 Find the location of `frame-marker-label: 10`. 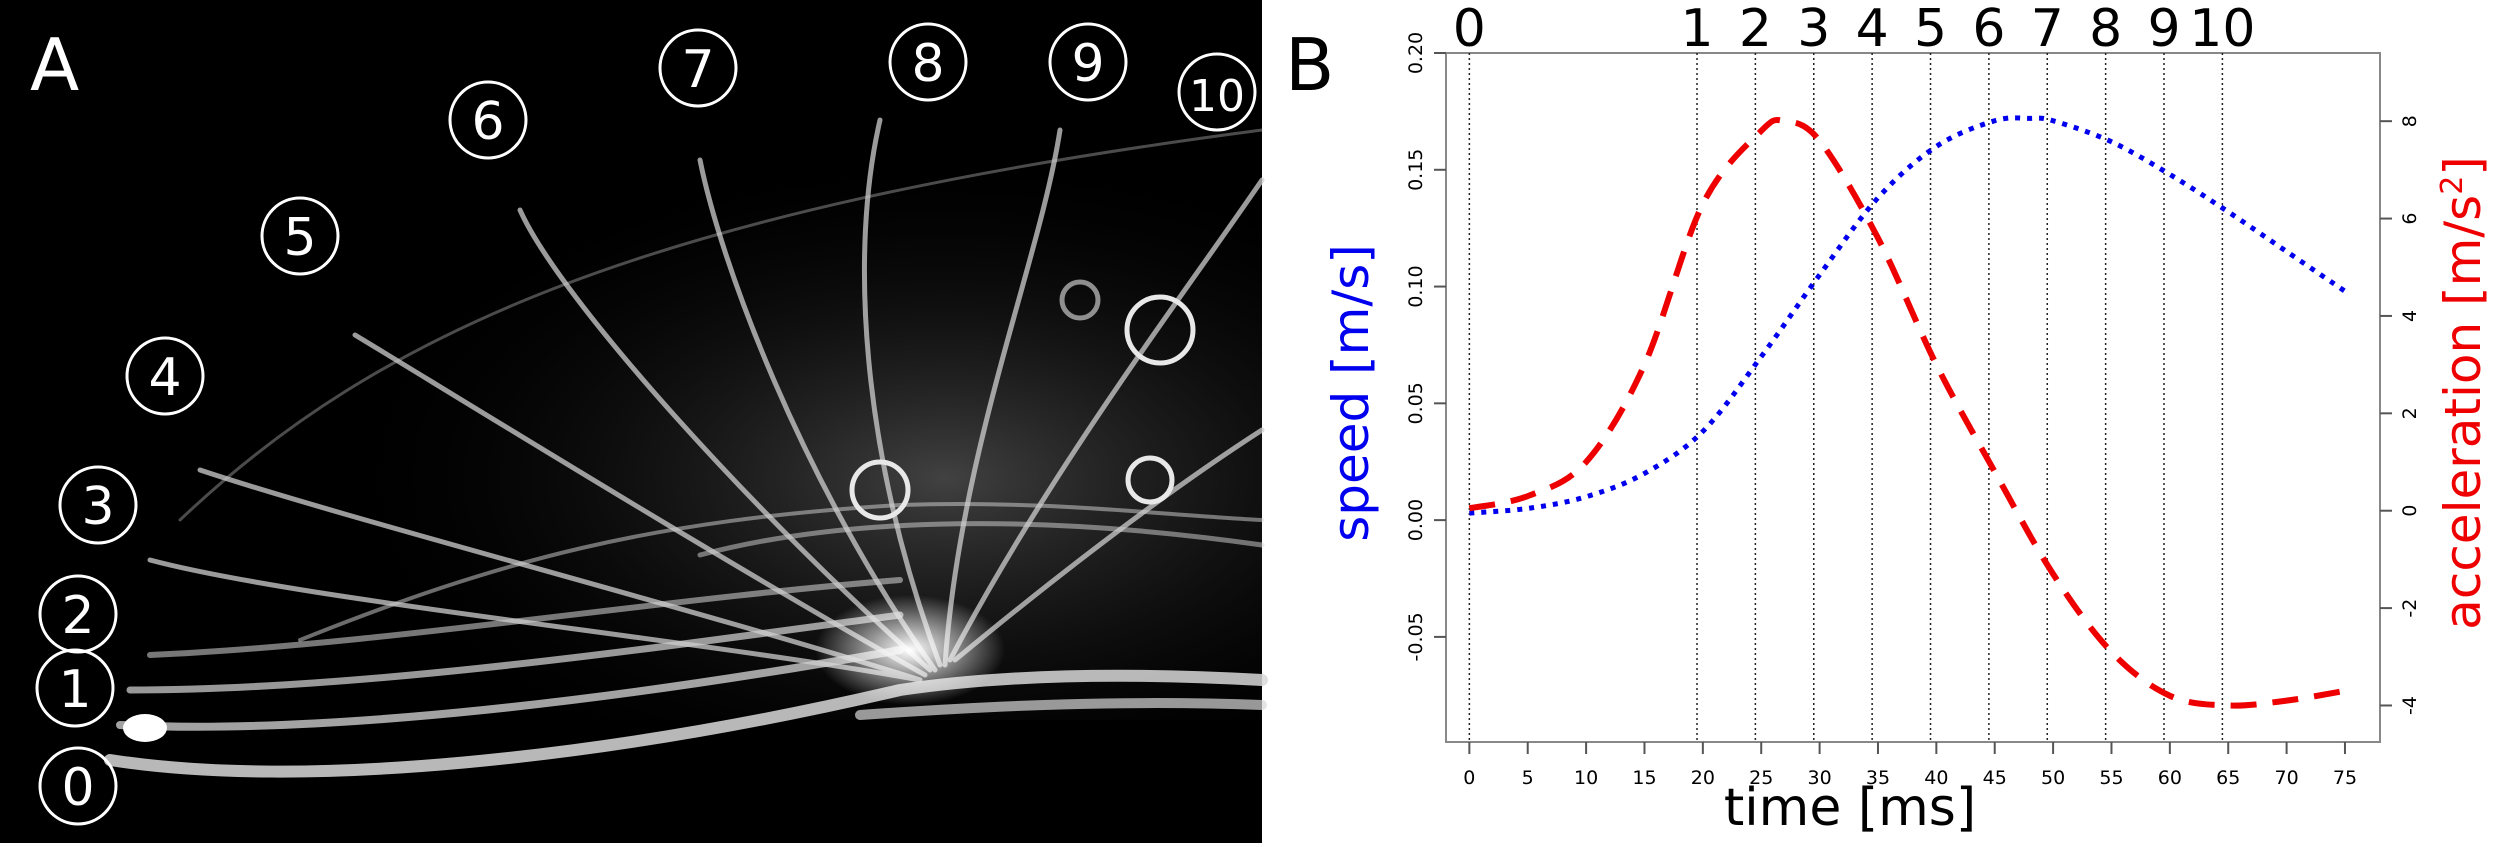

frame-marker-label: 10 is located at coordinates (1217, 96).